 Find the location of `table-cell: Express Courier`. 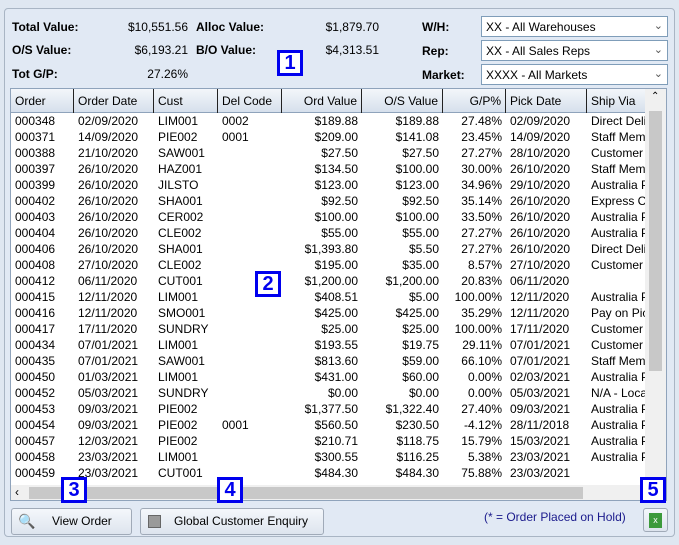

table-cell: Express Courier is located at coordinates (618, 201).